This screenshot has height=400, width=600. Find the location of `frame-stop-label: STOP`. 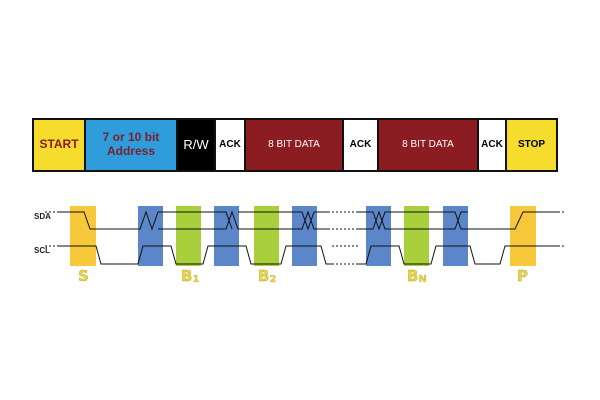

frame-stop-label: STOP is located at coordinates (531, 145).